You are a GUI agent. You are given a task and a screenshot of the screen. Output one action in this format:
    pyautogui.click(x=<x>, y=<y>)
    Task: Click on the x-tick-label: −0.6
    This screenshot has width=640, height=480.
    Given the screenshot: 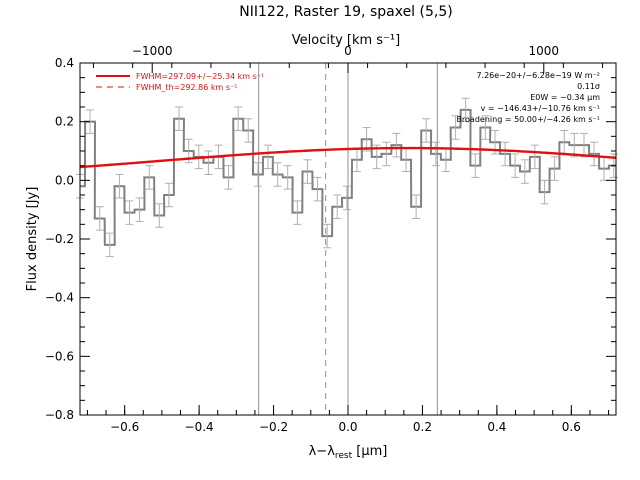 What is the action you would take?
    pyautogui.click(x=124, y=427)
    